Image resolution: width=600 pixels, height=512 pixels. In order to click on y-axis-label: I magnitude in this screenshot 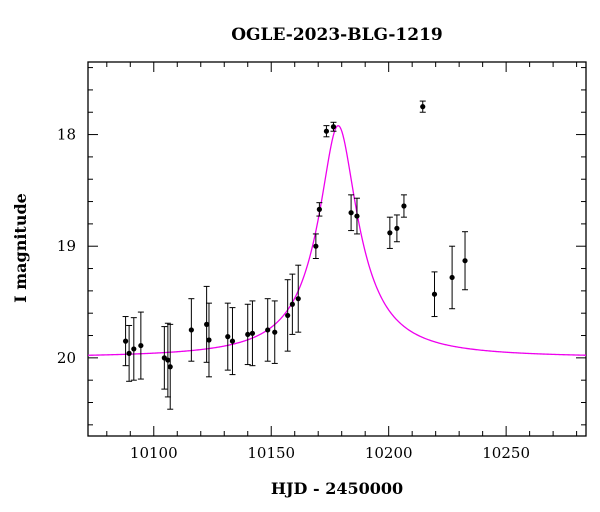, I will do `click(20, 248)`.